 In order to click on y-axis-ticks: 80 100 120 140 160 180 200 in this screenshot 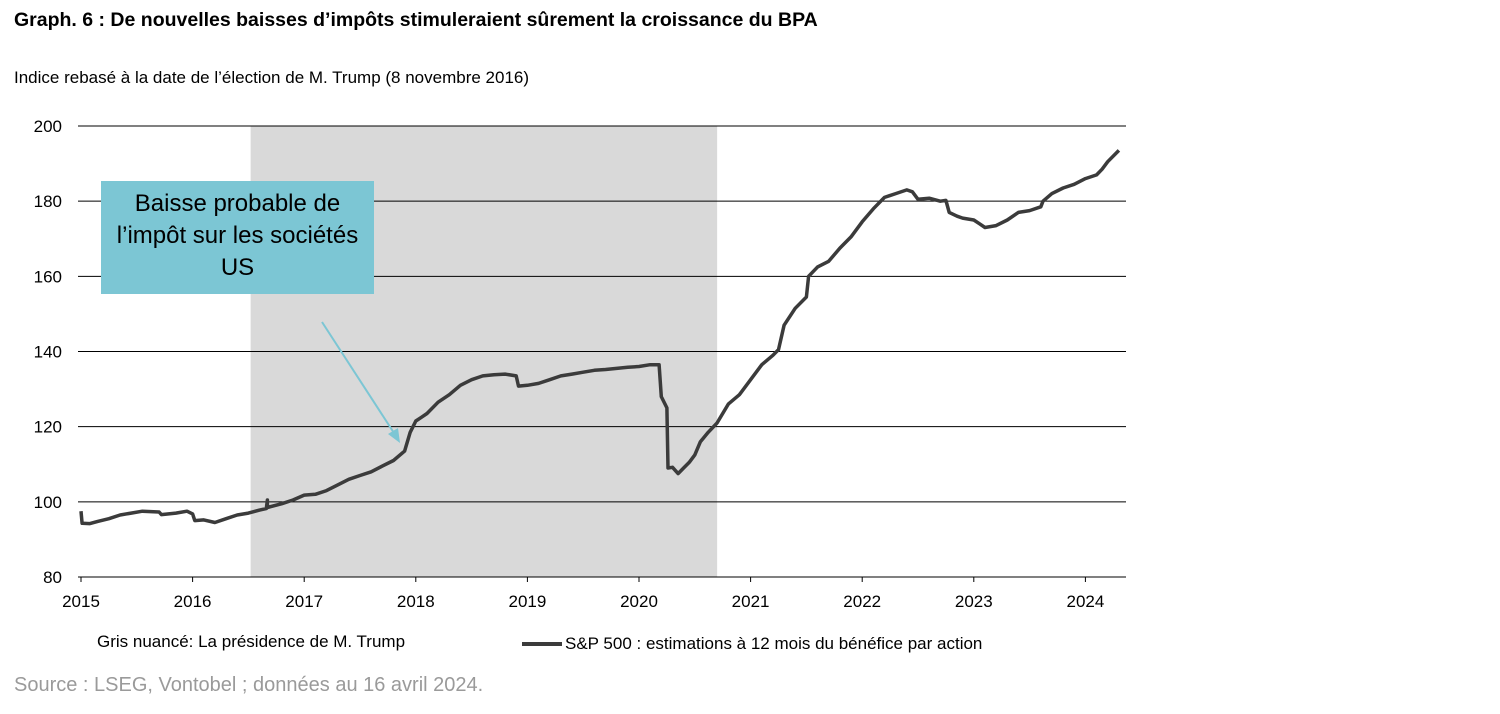, I will do `click(48, 352)`.